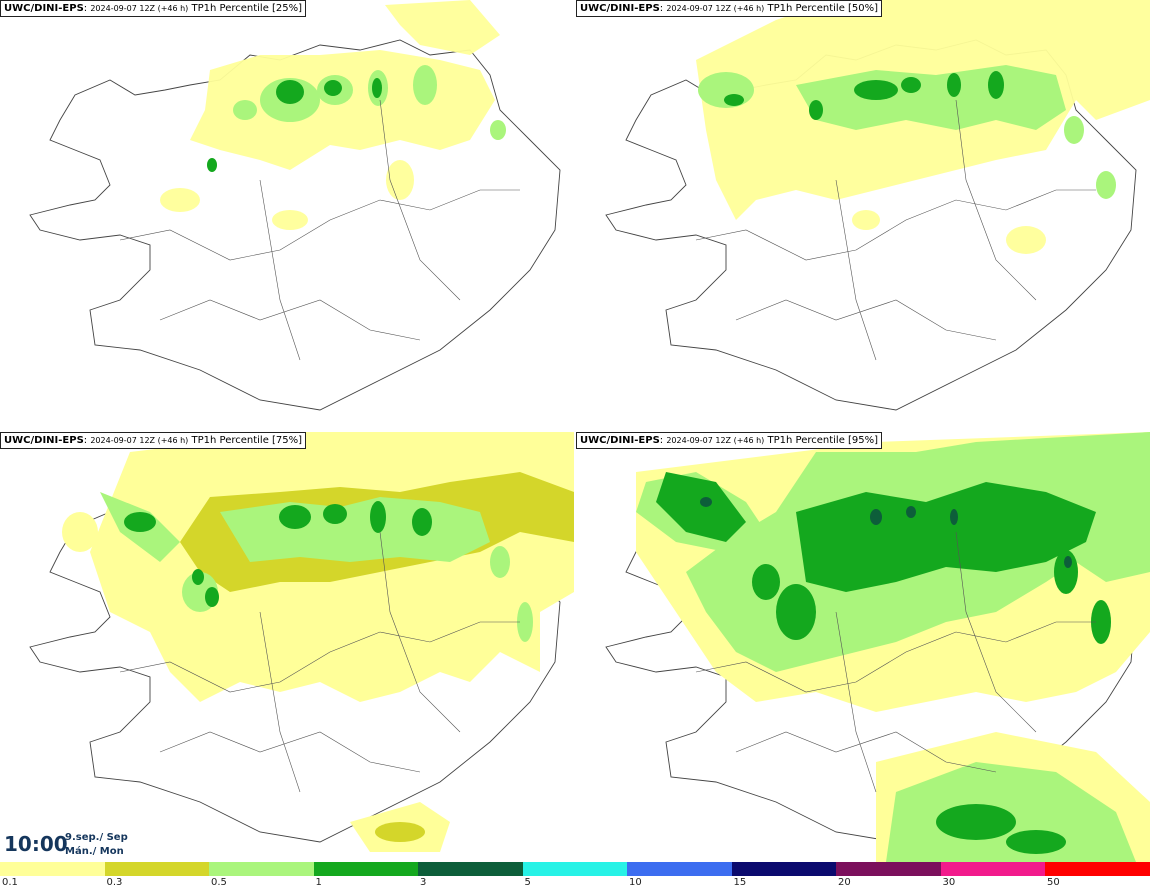  Describe the element at coordinates (318, 882) in the screenshot. I see `legend-tick-label: 1` at that location.